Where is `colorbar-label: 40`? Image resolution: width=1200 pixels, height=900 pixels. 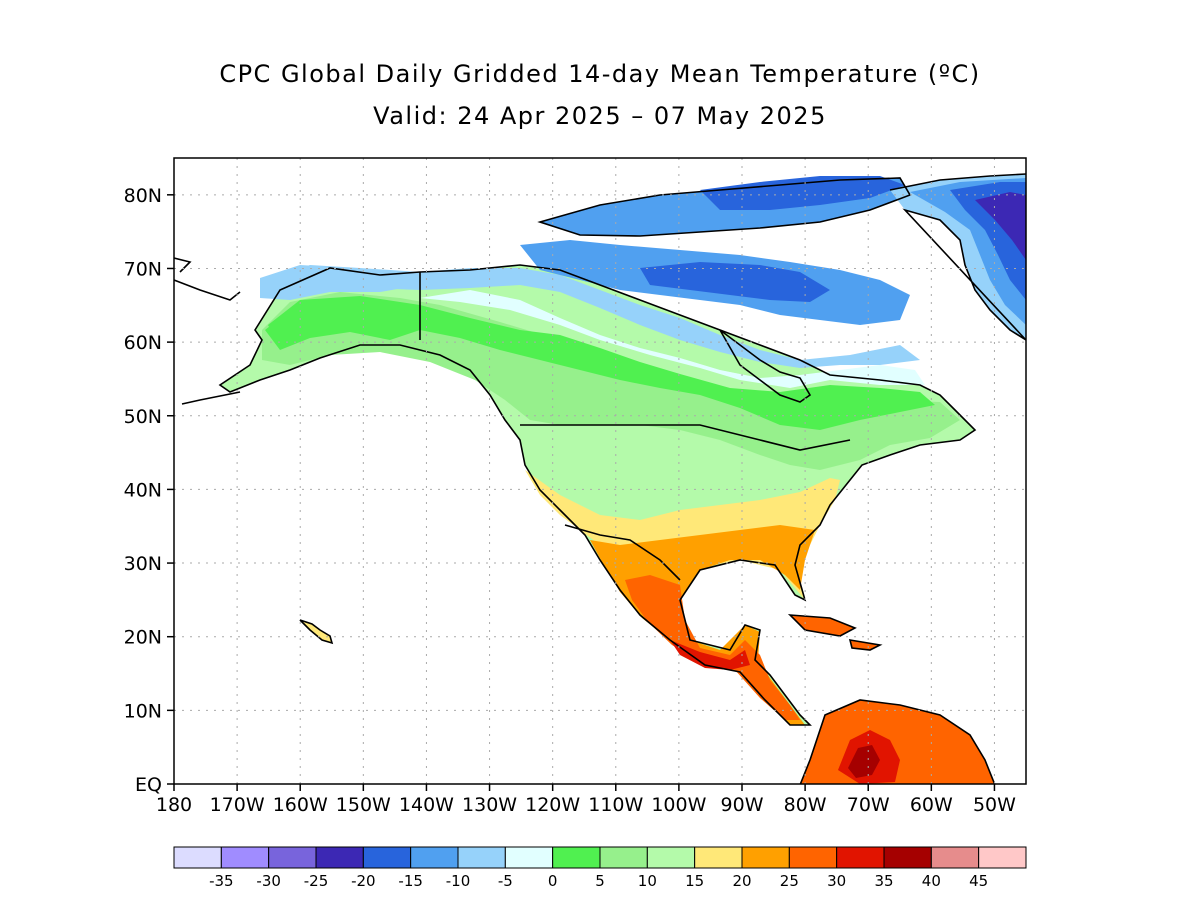 colorbar-label: 40 is located at coordinates (931, 881).